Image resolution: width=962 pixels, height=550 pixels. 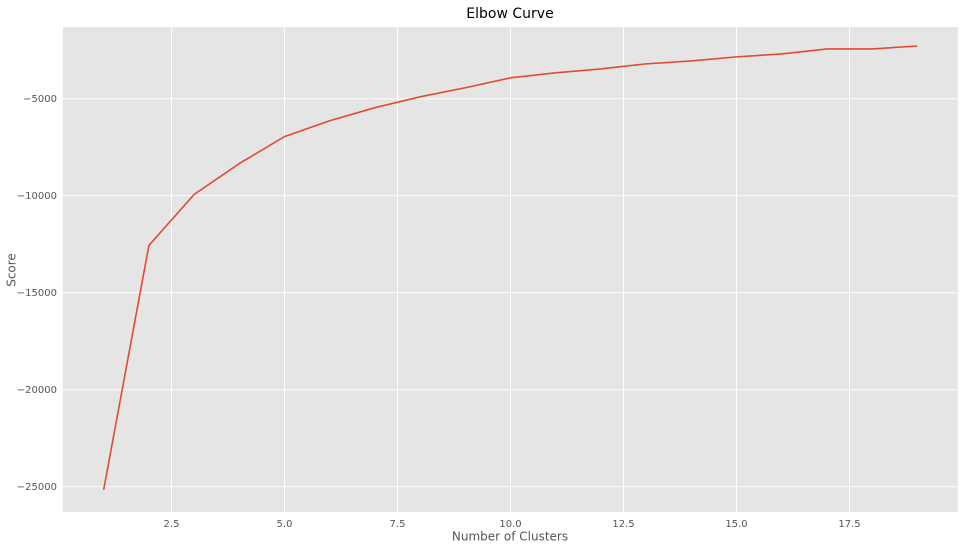 What do you see at coordinates (172, 524) in the screenshot?
I see `x-tick-label: 2.5` at bounding box center [172, 524].